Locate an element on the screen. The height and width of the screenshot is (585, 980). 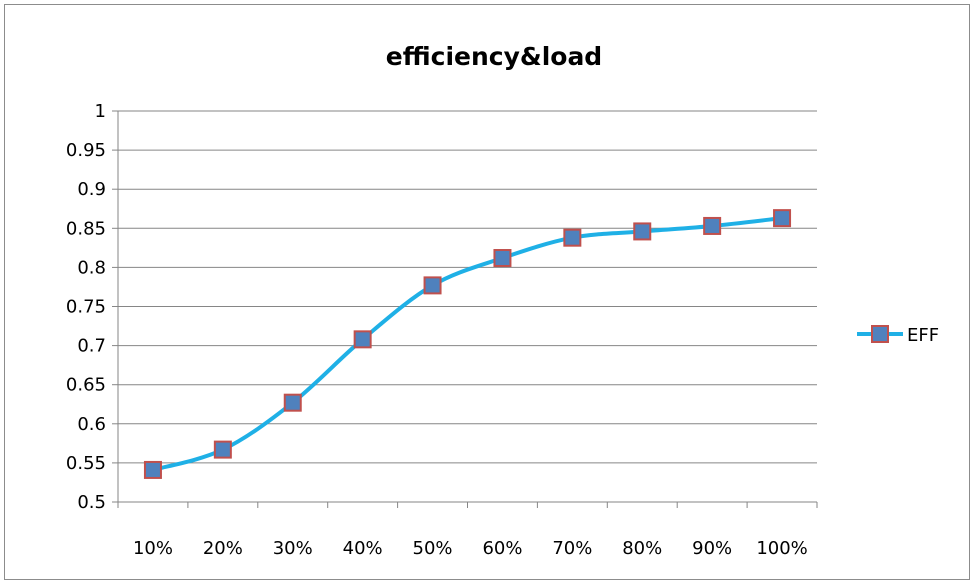
y-tick-label: 0.85 is located at coordinates (86, 228).